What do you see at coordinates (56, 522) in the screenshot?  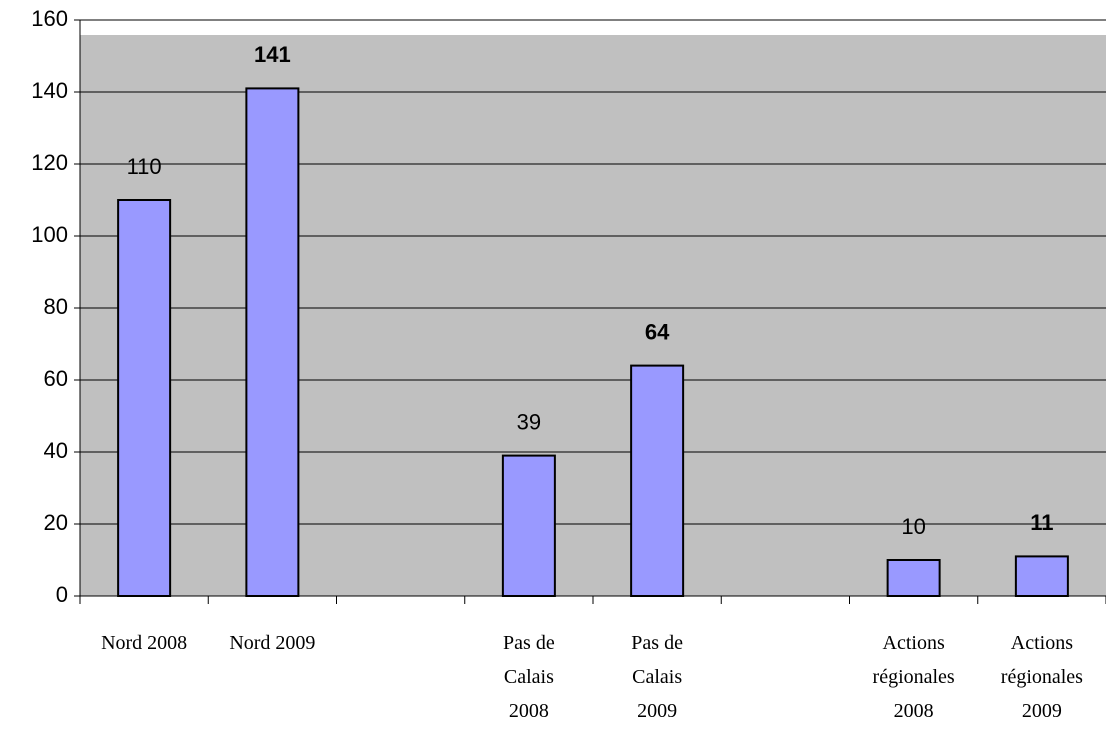 I see `y-tick-label: 20` at bounding box center [56, 522].